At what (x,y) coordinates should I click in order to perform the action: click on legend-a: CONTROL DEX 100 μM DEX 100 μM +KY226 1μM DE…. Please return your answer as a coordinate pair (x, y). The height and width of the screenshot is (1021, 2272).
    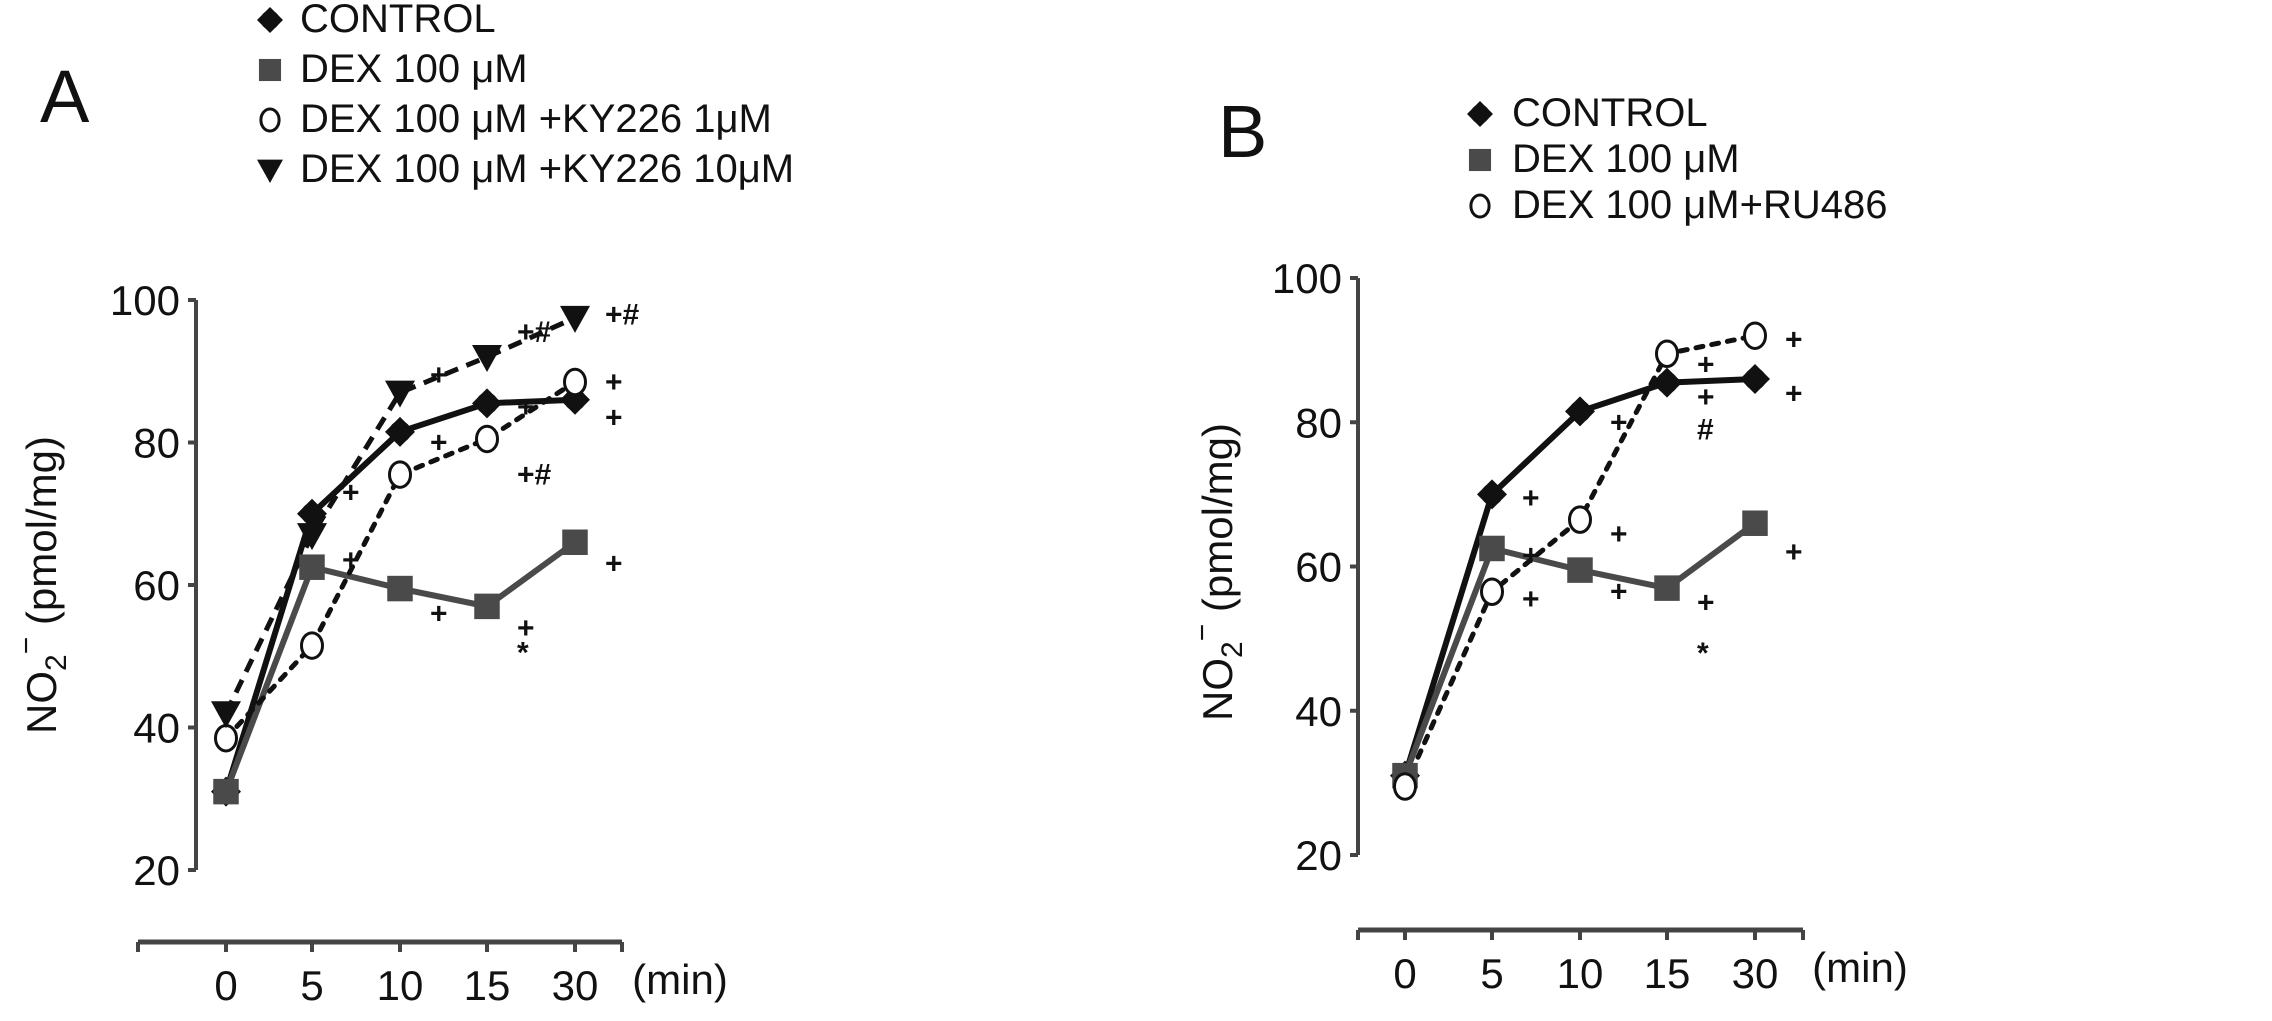
    Looking at the image, I should click on (525, 95).